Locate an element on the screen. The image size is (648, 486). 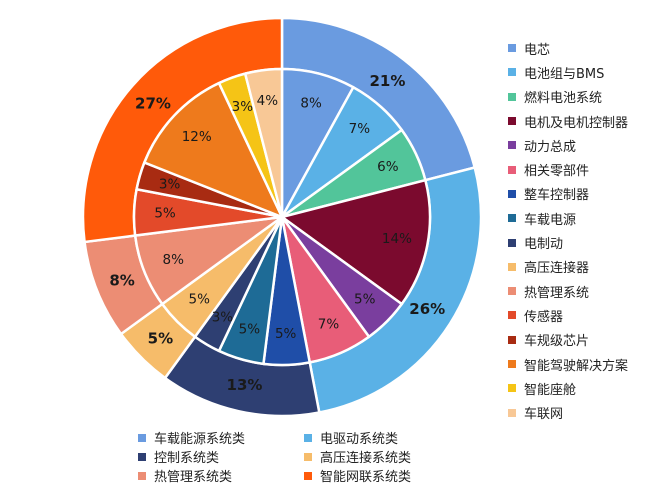
inner-label-2: 7% is located at coordinates (360, 129).